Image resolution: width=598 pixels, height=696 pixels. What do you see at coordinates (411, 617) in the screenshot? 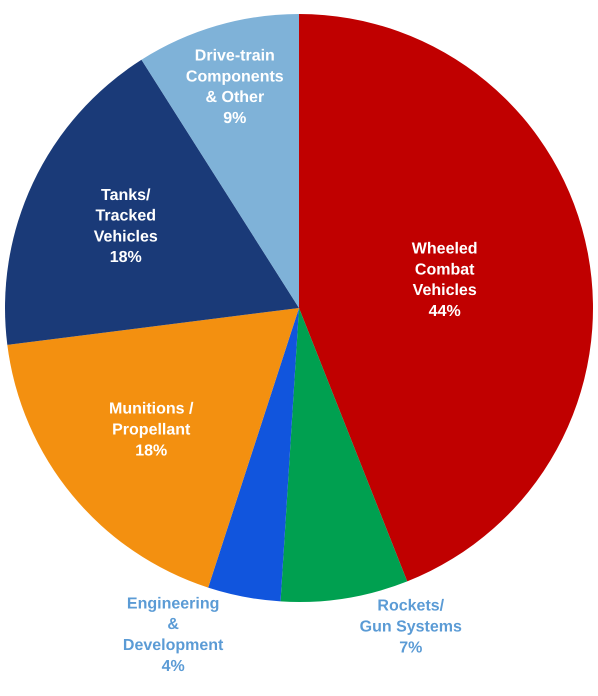
I see `slice-label: Rockets/ Gun Systems` at bounding box center [411, 617].